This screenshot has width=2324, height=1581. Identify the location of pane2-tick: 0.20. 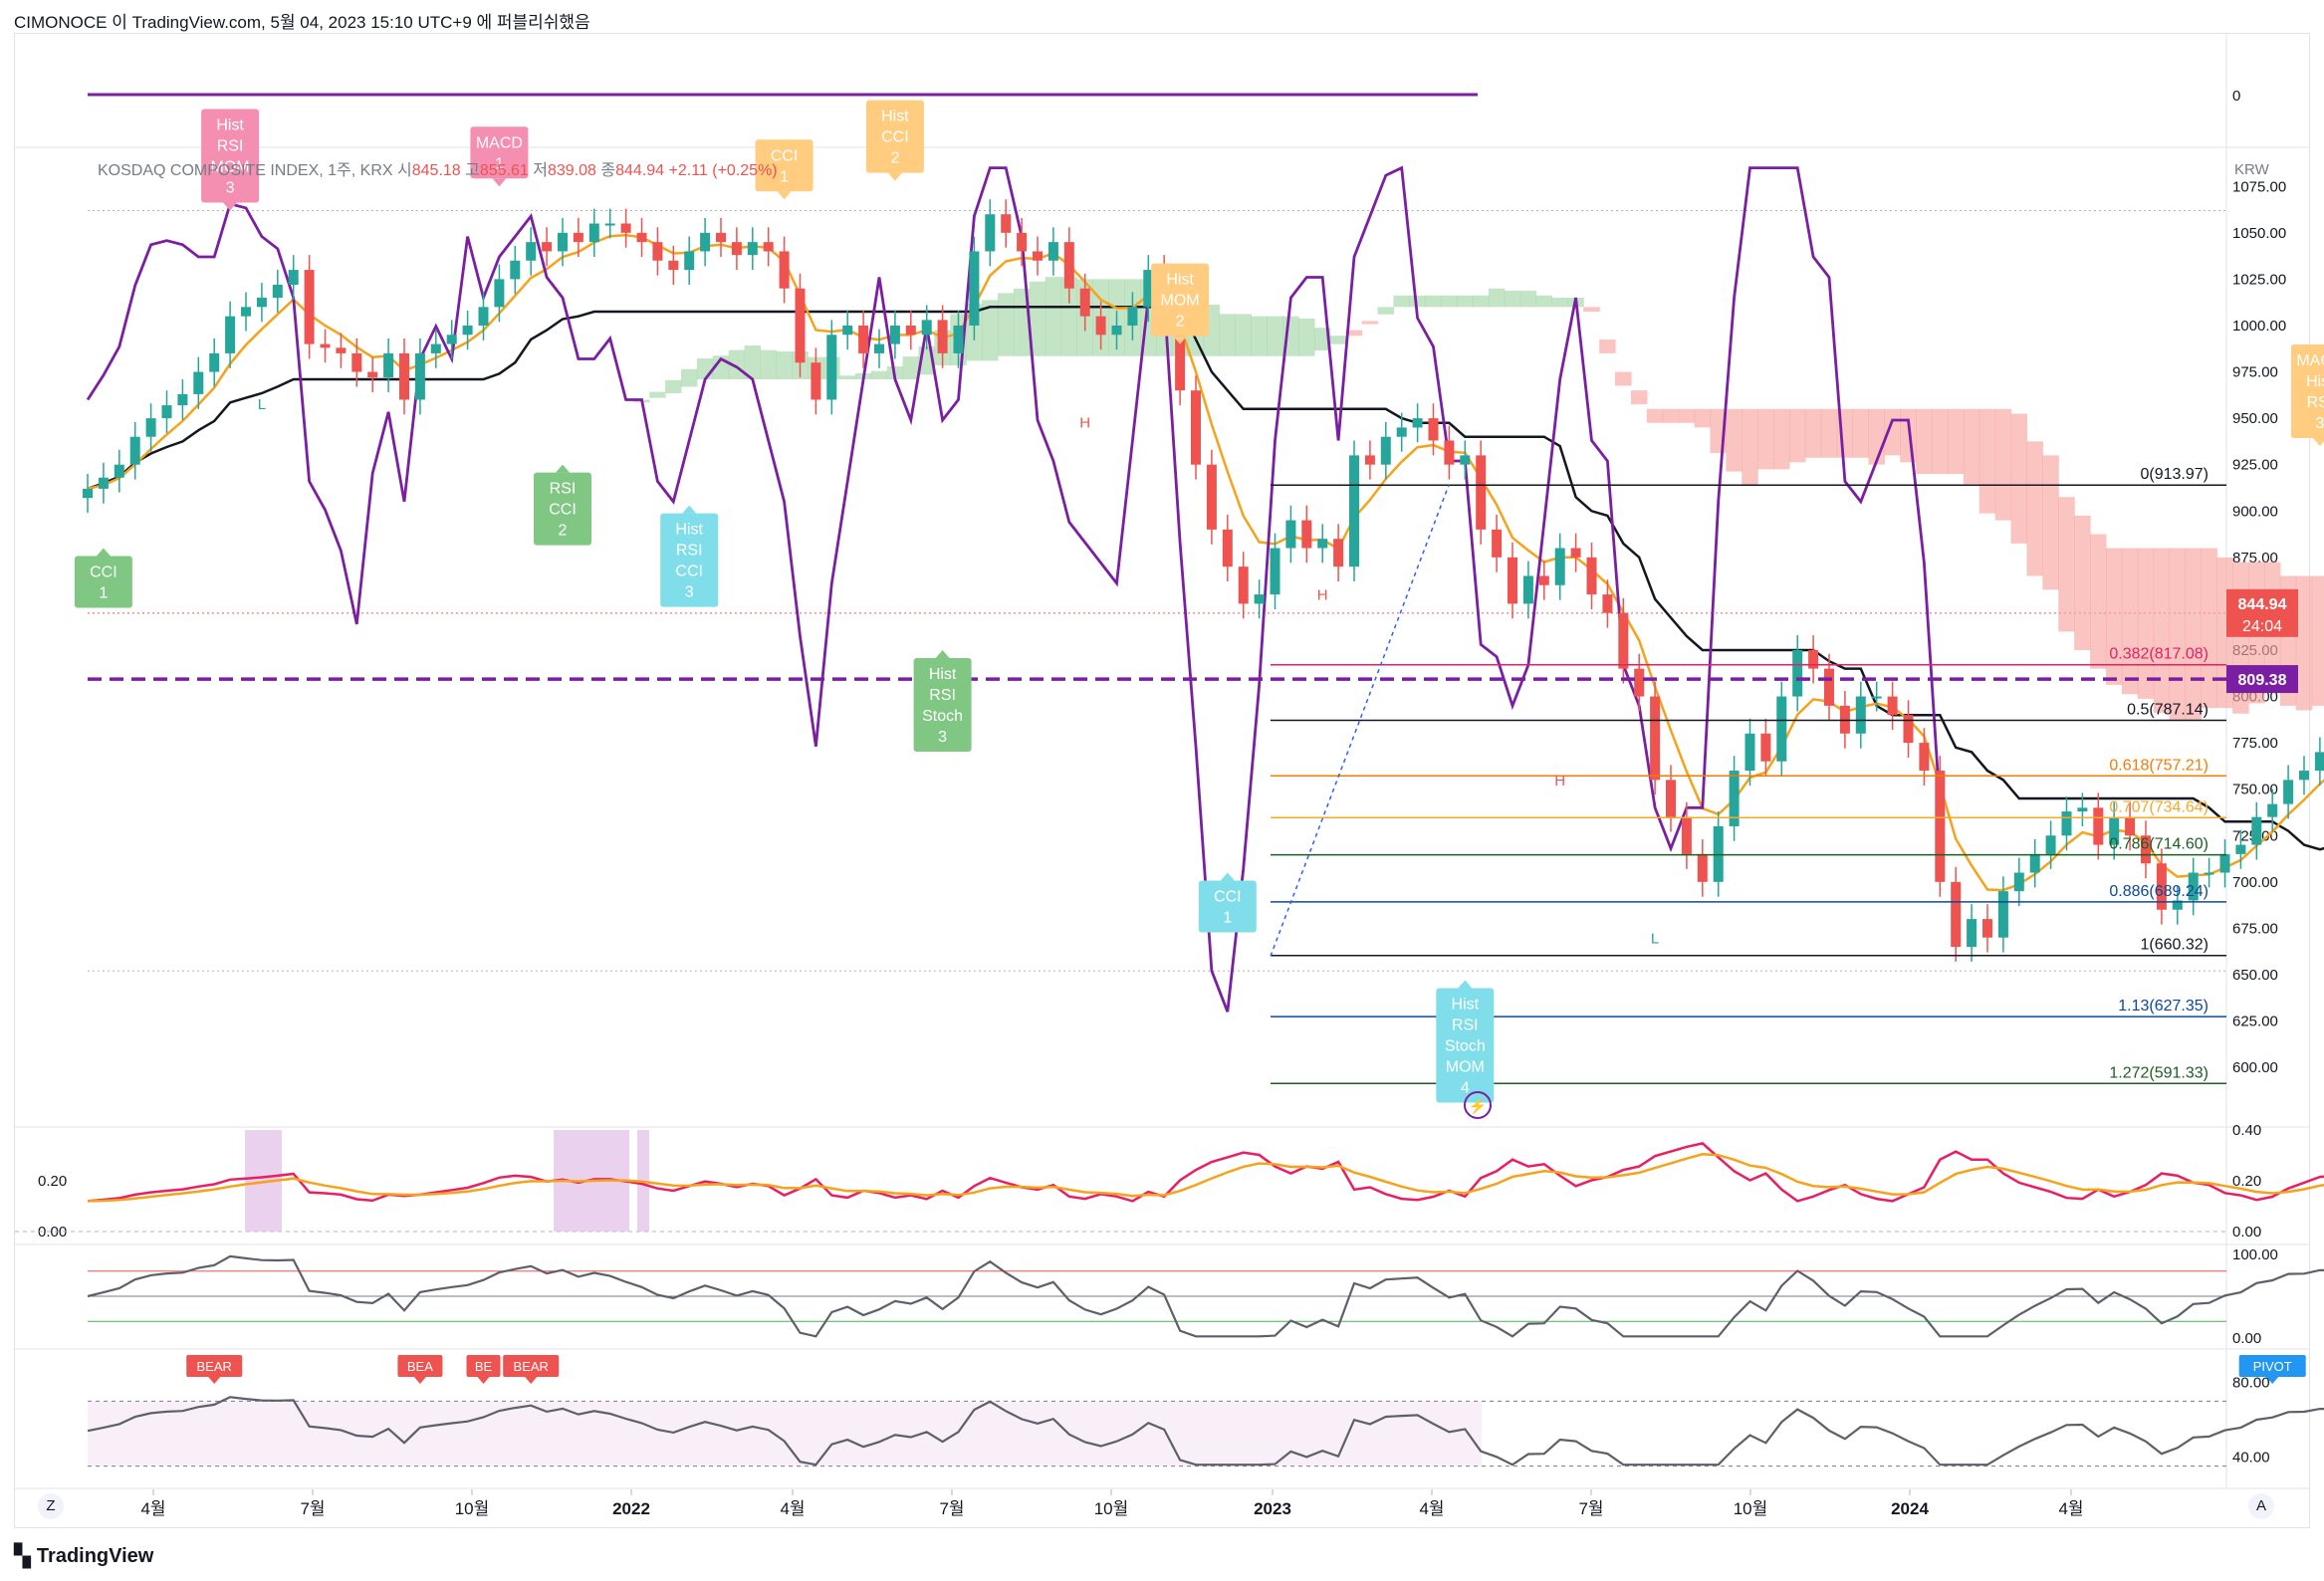
(2246, 1181).